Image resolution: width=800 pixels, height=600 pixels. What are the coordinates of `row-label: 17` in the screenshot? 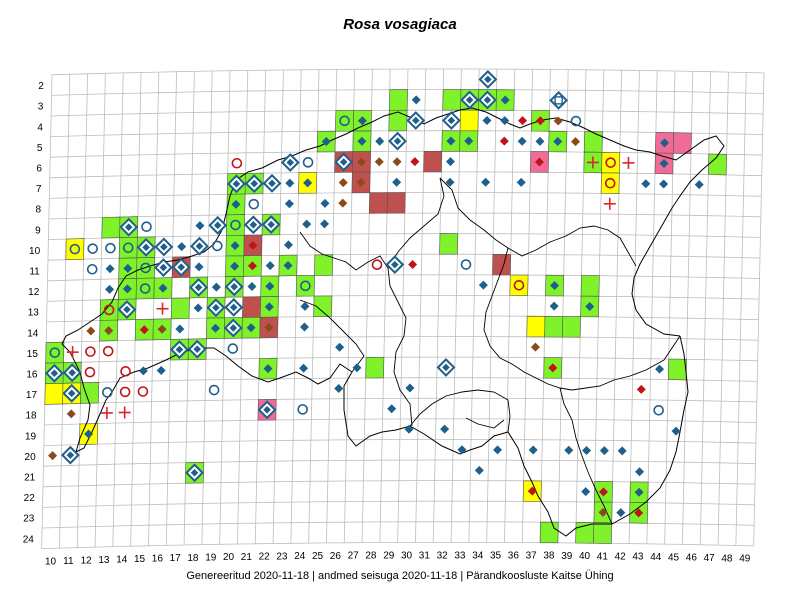 It's located at (32, 395).